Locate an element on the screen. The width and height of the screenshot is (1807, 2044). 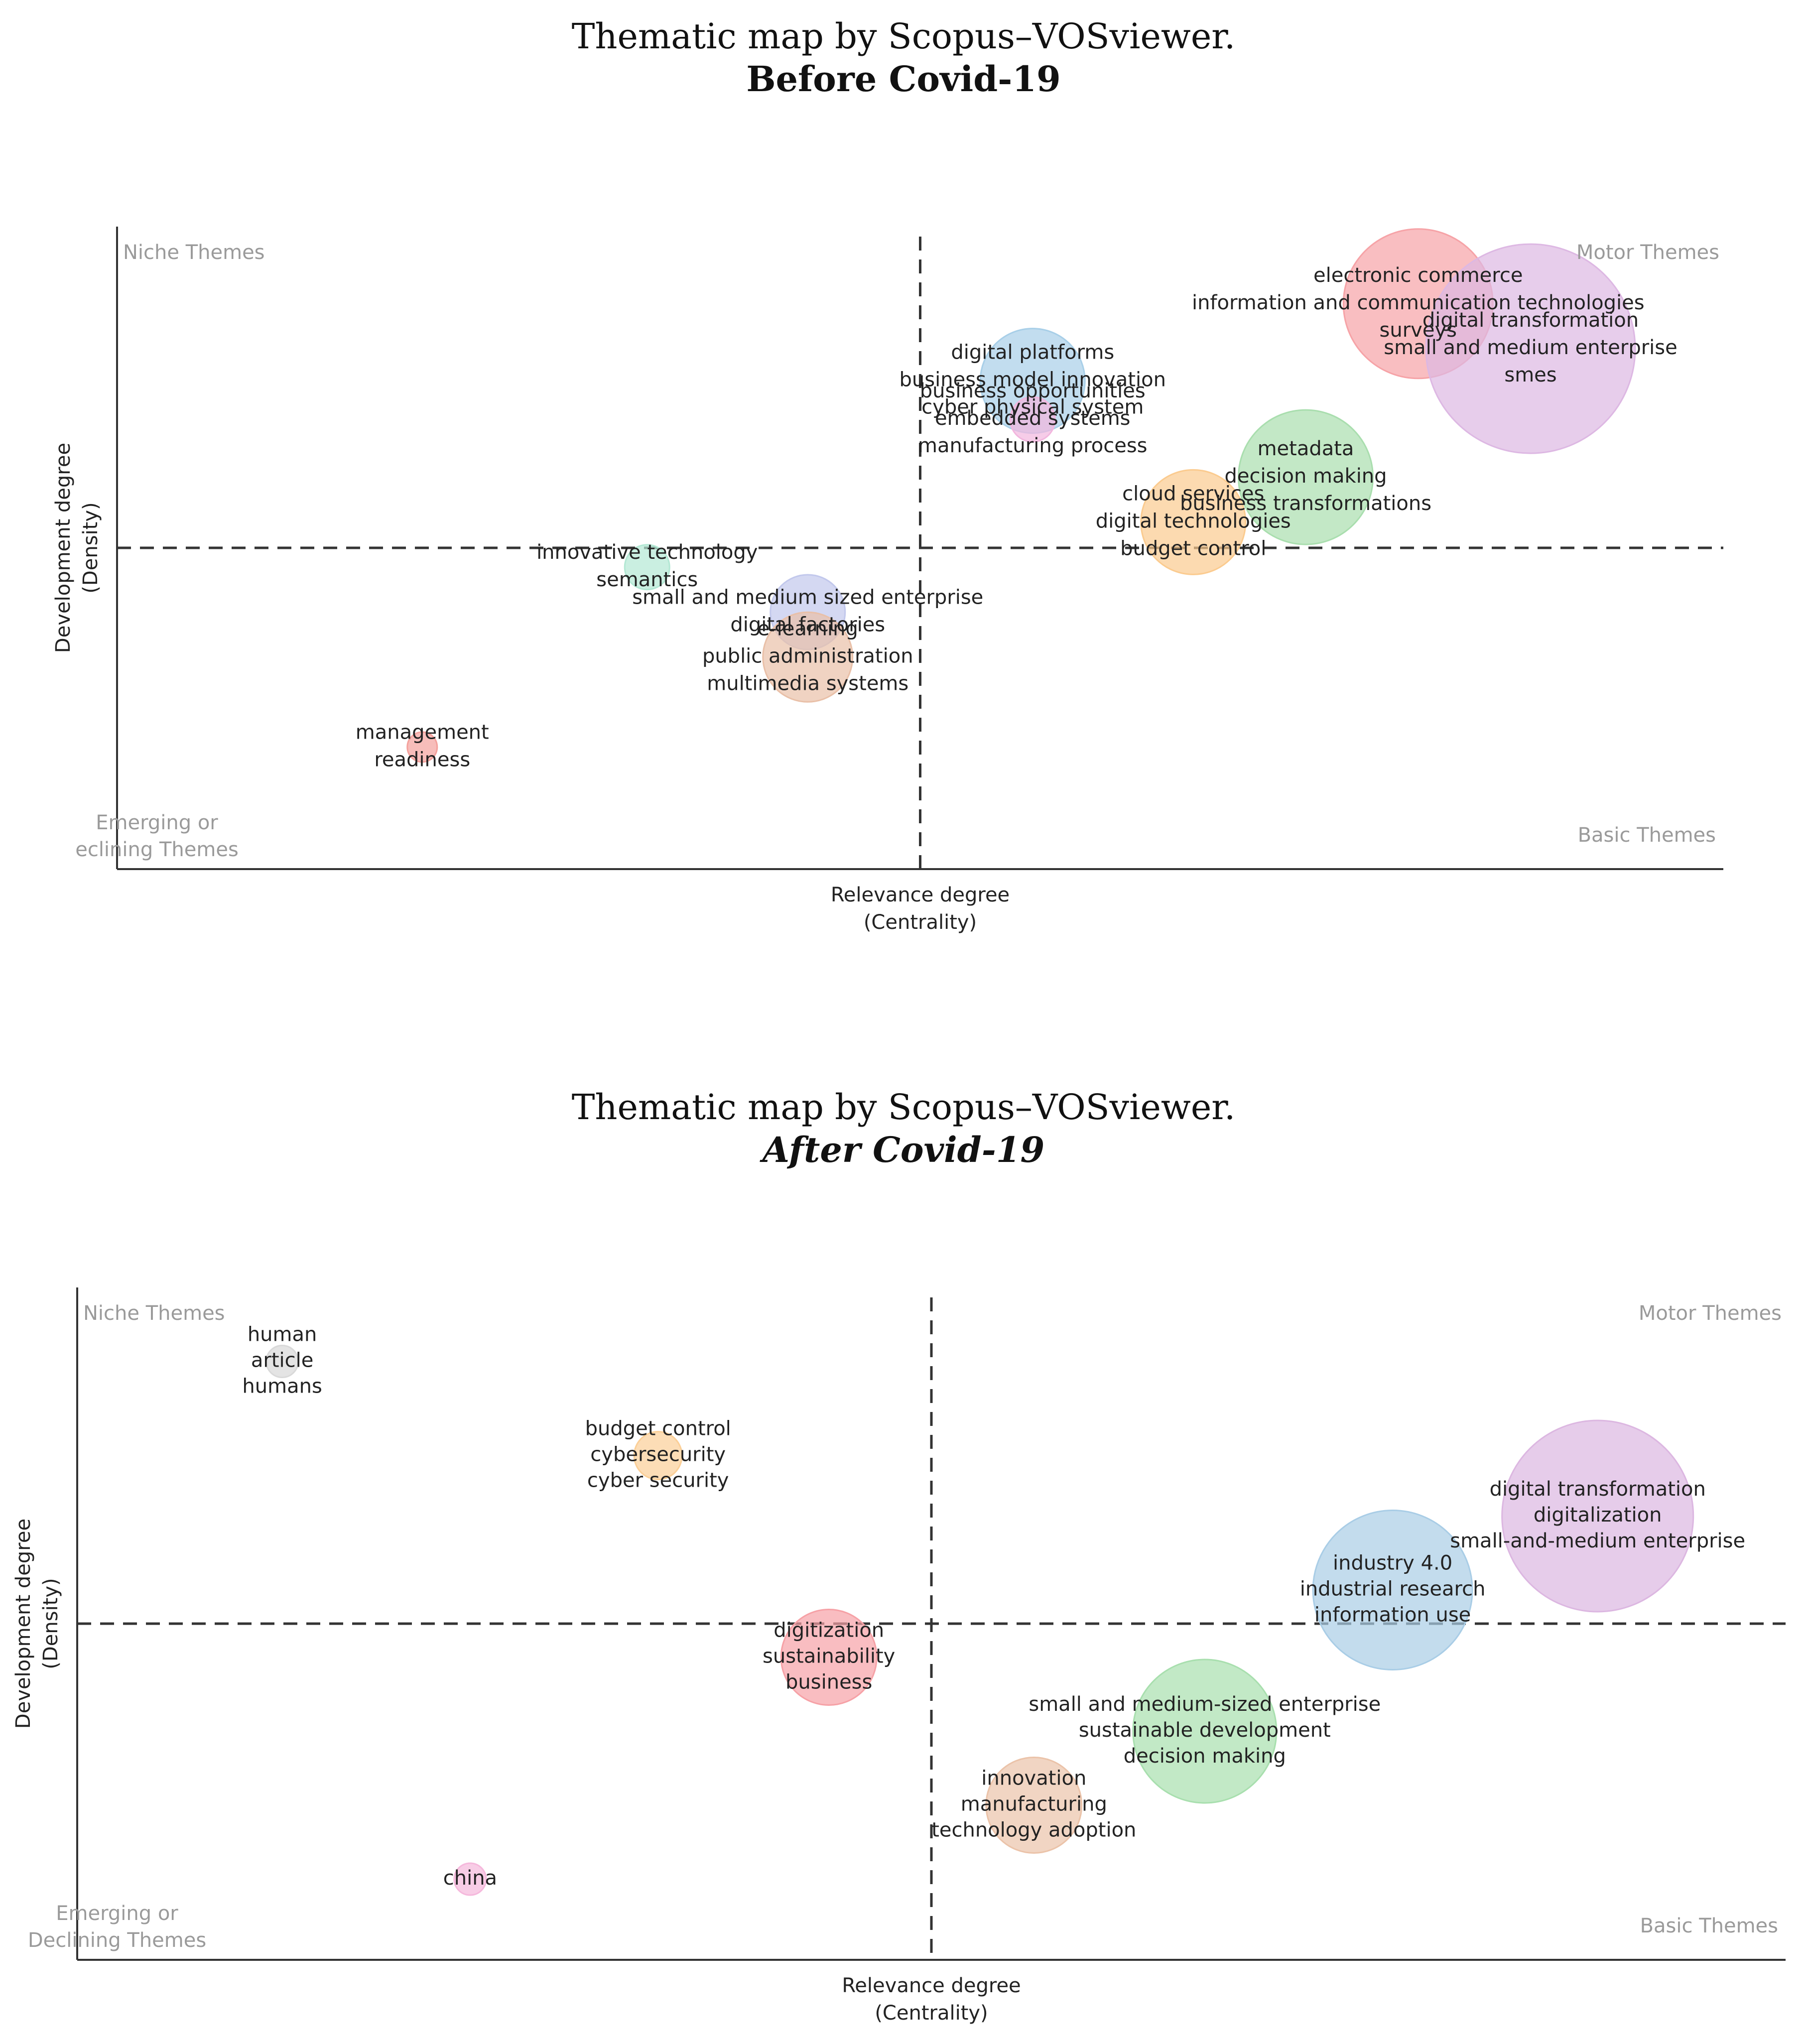
cluster-label: management is located at coordinates (422, 733).